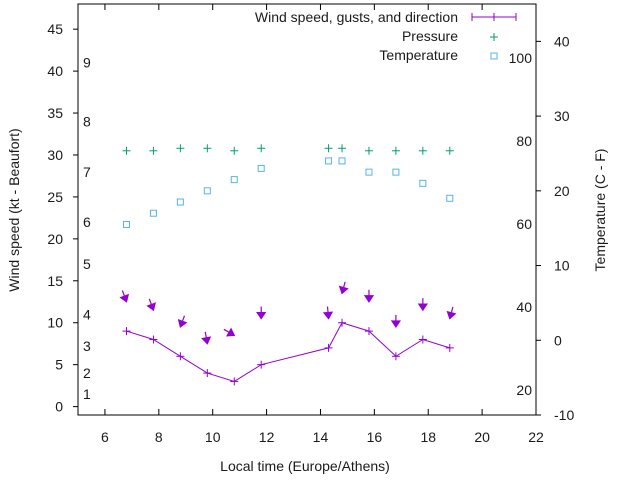 The width and height of the screenshot is (640, 480). Describe the element at coordinates (428, 437) in the screenshot. I see `x-tick-label: 18` at that location.